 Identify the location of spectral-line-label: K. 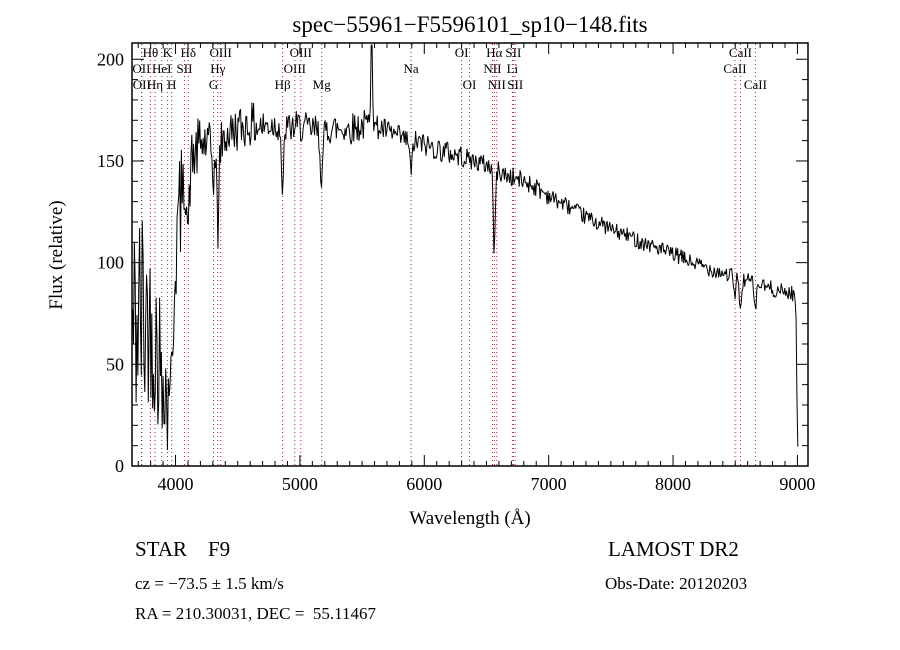
(168, 52).